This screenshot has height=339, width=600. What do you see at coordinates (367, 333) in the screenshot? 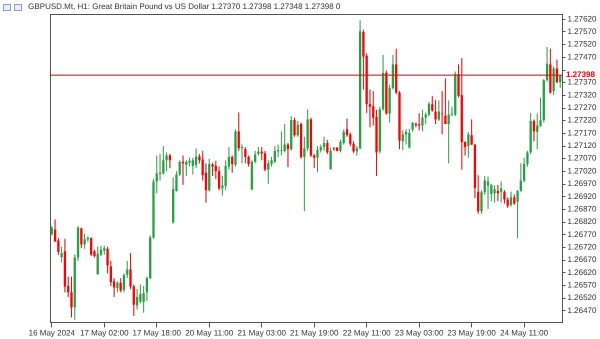
I see `x-tick-label: 22 May 11:00` at bounding box center [367, 333].